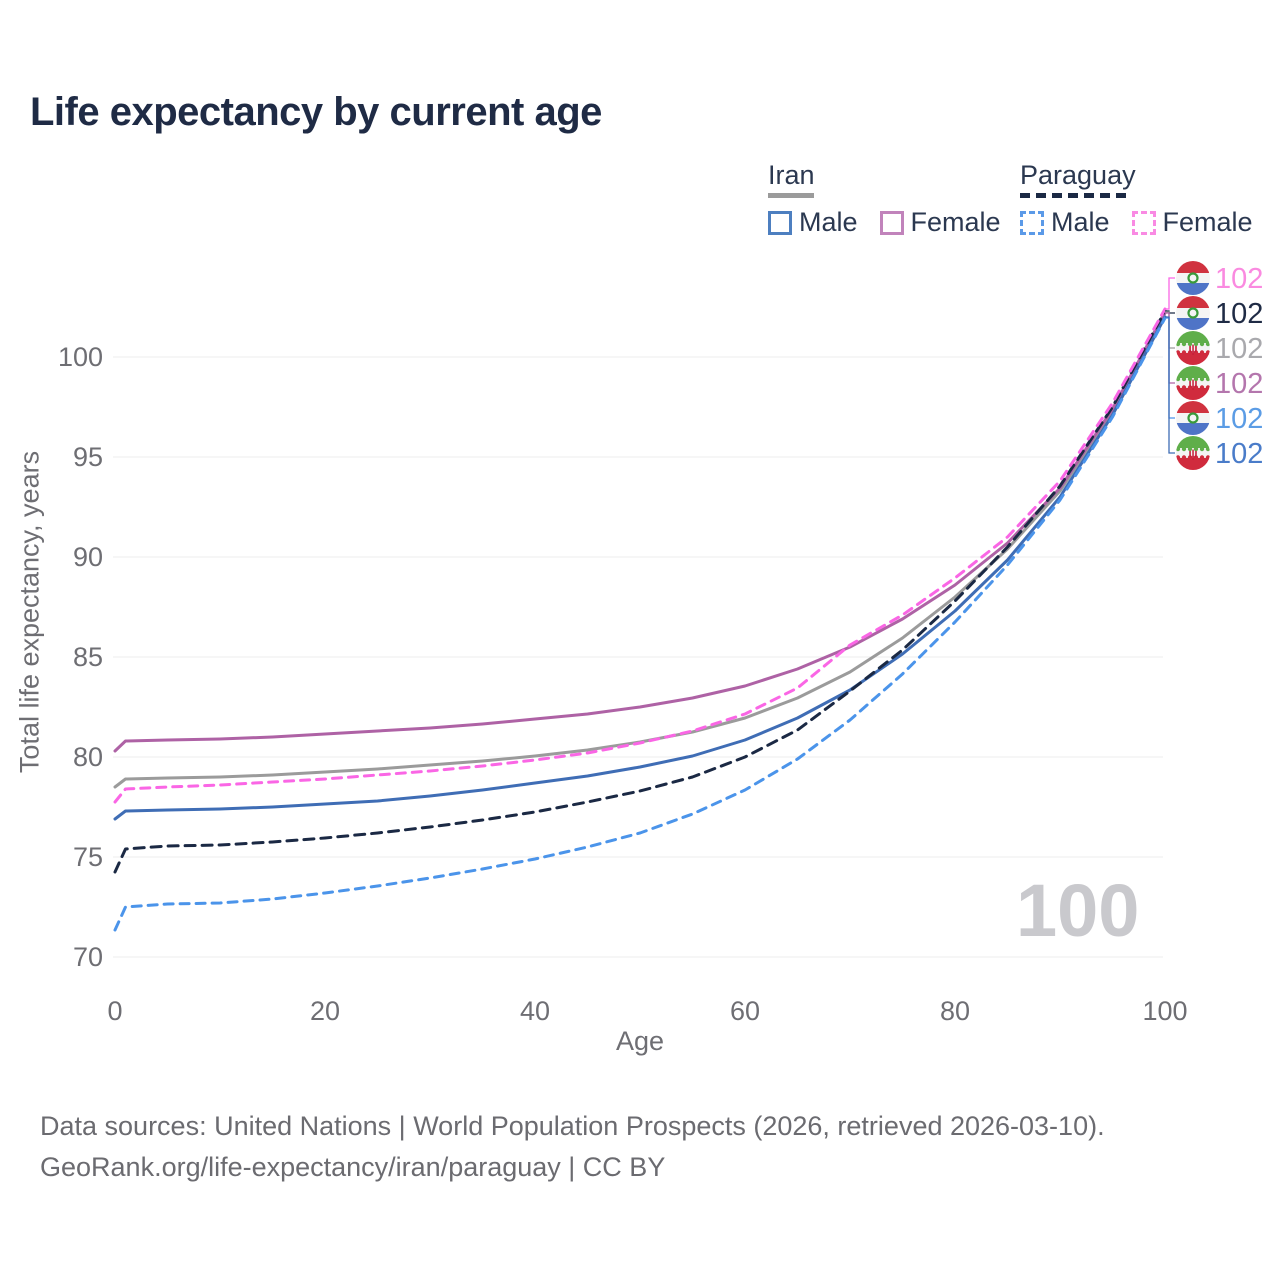 The image size is (1280, 1280). I want to click on y-tick-100: 100, so click(80, 357).